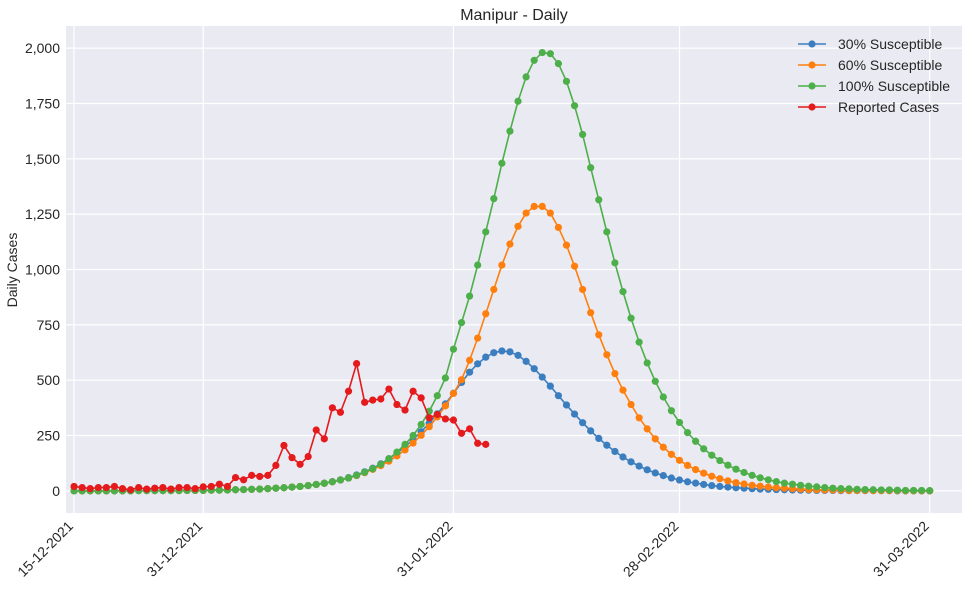  Describe the element at coordinates (888, 107) in the screenshot. I see `legend-label: Reported Cases` at that location.